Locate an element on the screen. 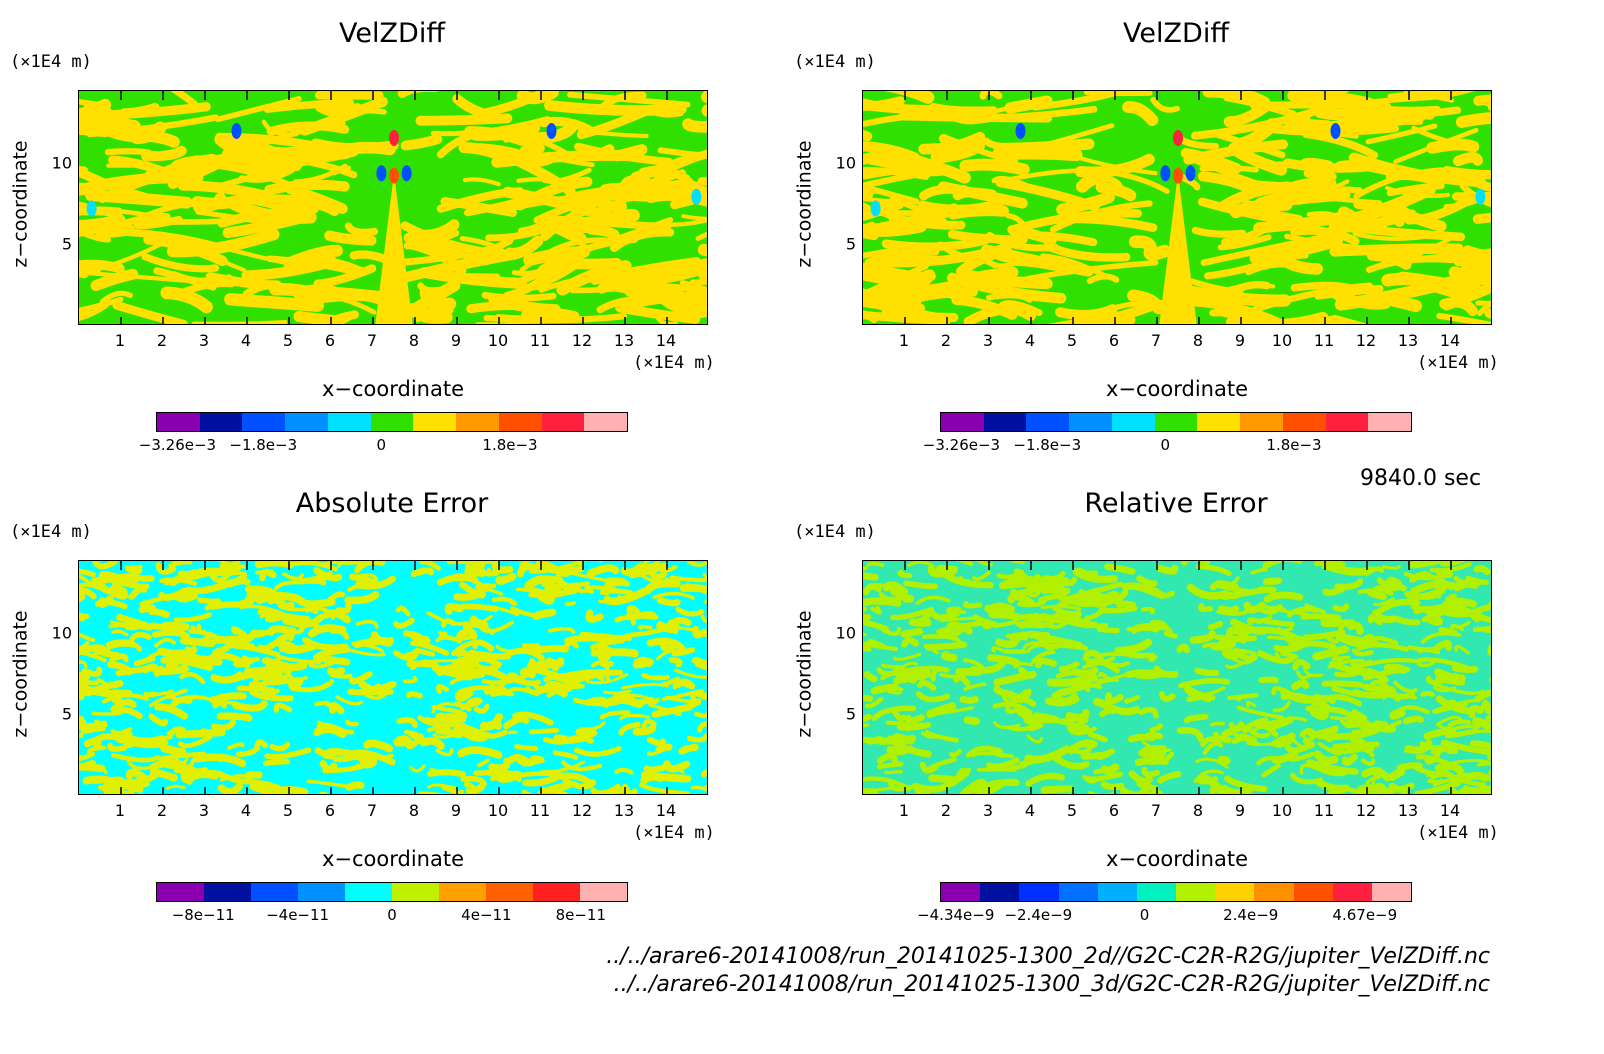  chart-1-field is located at coordinates (393, 207).